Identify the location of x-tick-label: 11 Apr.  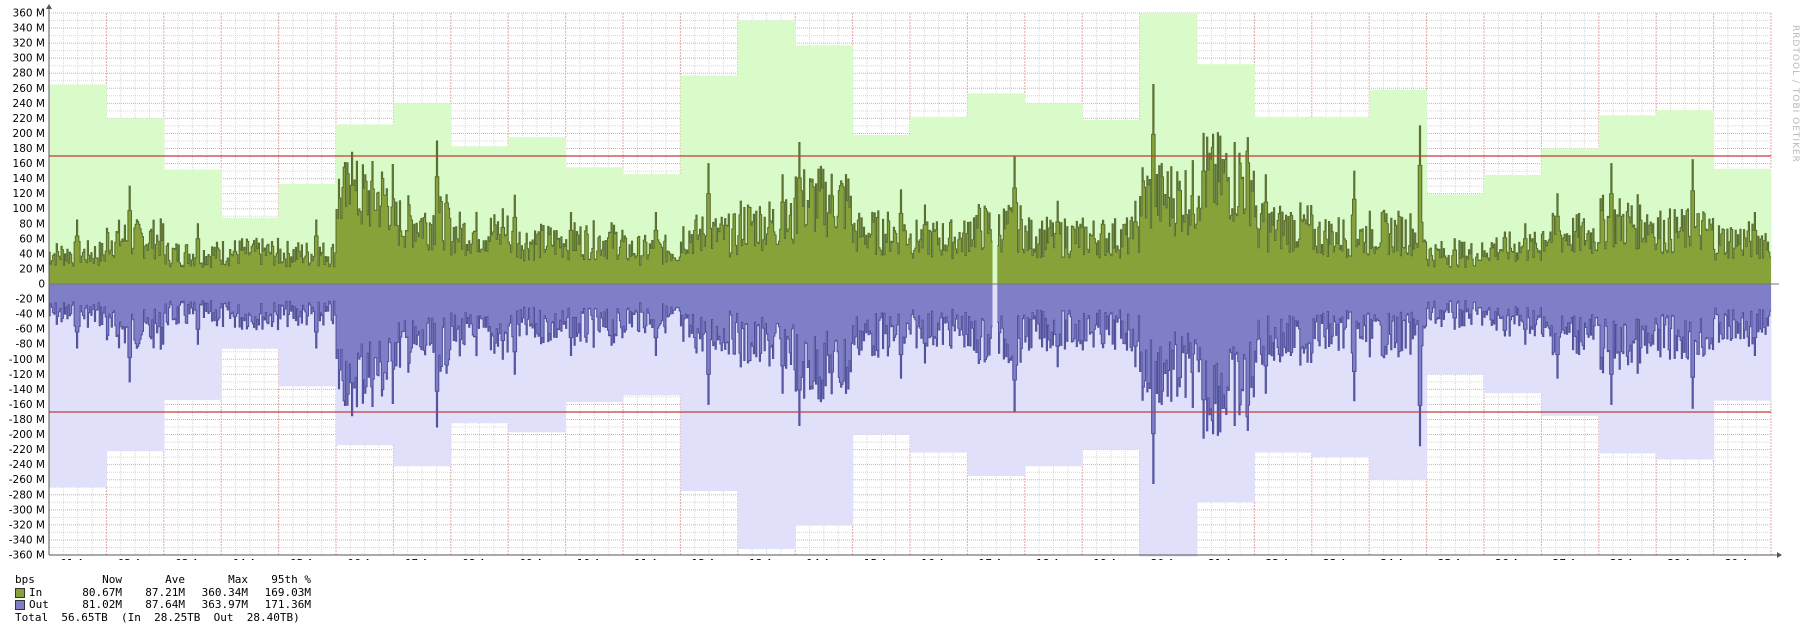
(652, 559).